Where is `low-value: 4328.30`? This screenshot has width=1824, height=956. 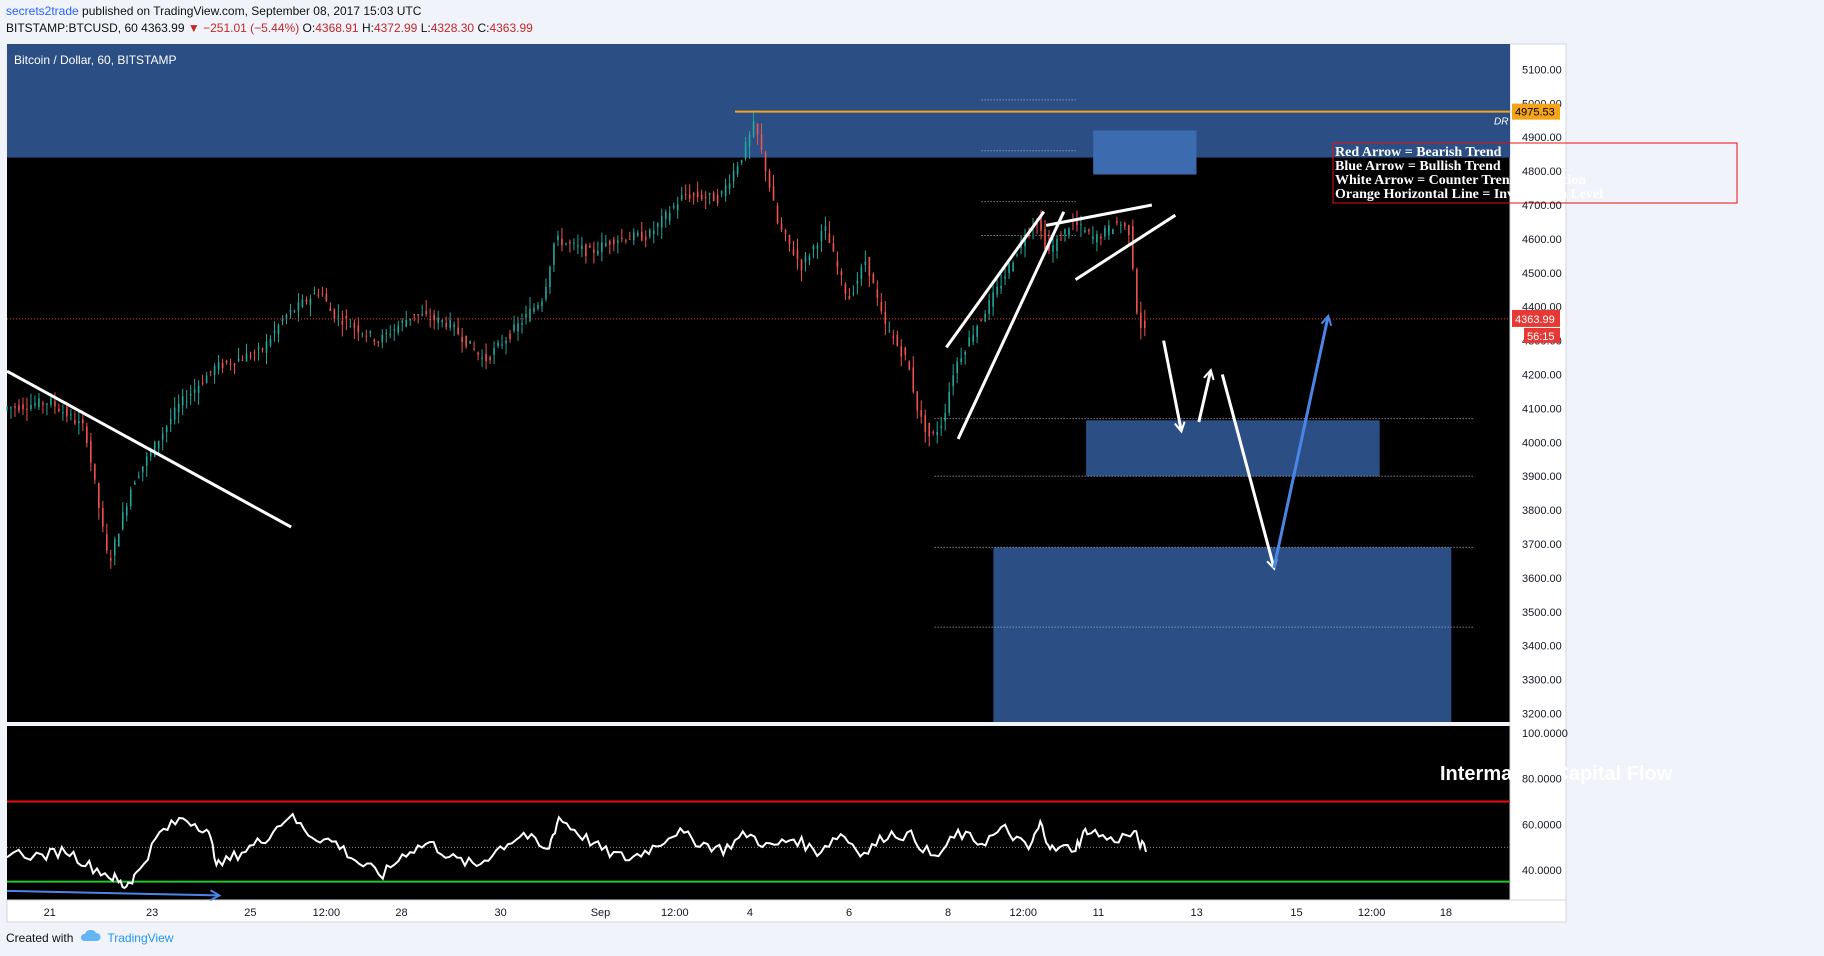 low-value: 4328.30 is located at coordinates (452, 28).